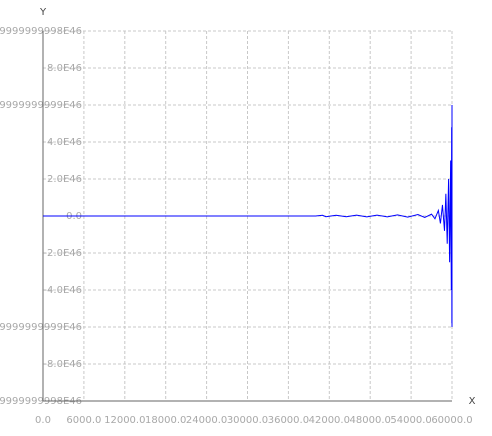 The image size is (492, 436). I want to click on y-tick-label: -8.0E46, so click(62, 364).